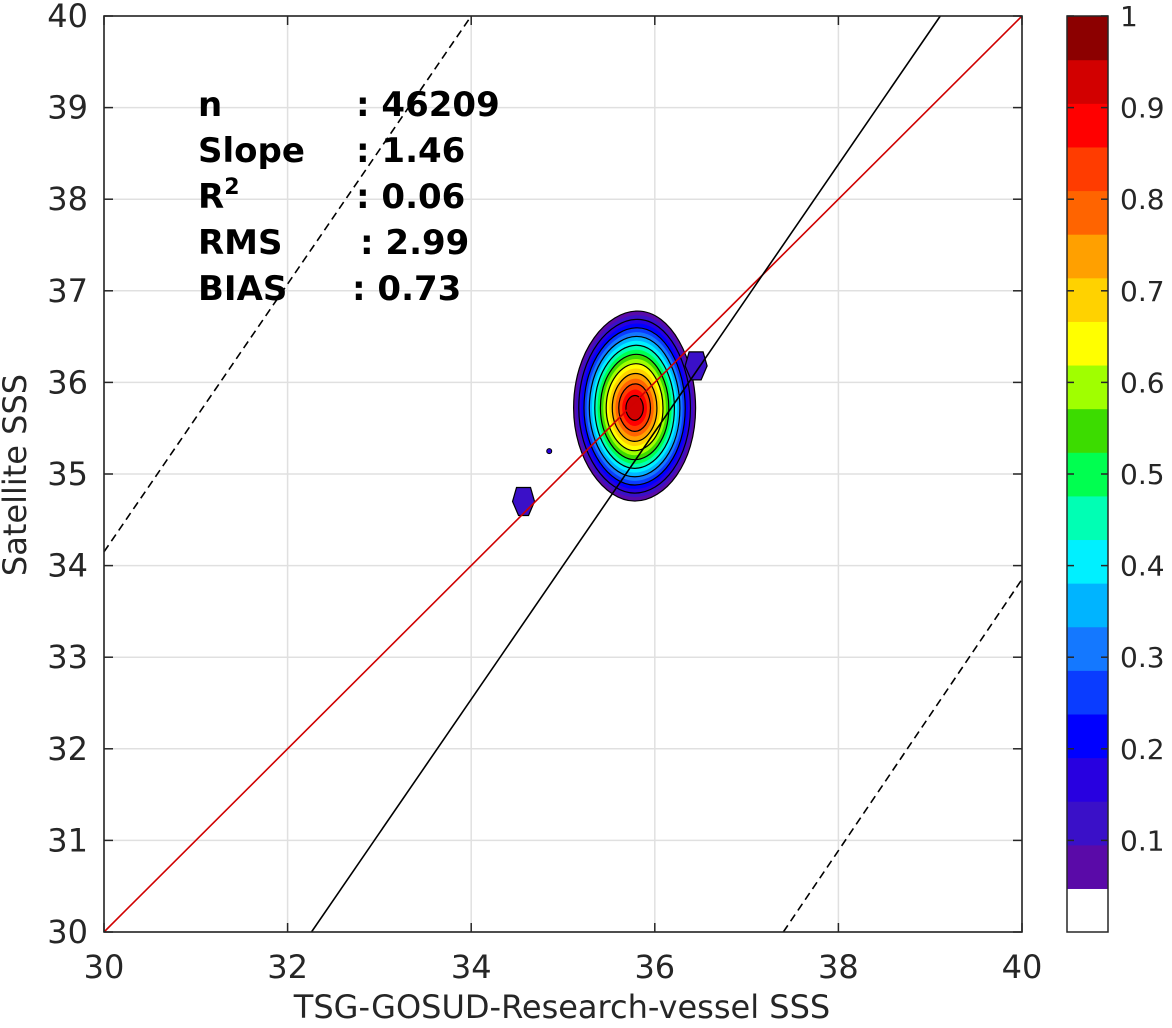  Describe the element at coordinates (1142, 657) in the screenshot. I see `colorbar-tick-label: 0.3` at that location.